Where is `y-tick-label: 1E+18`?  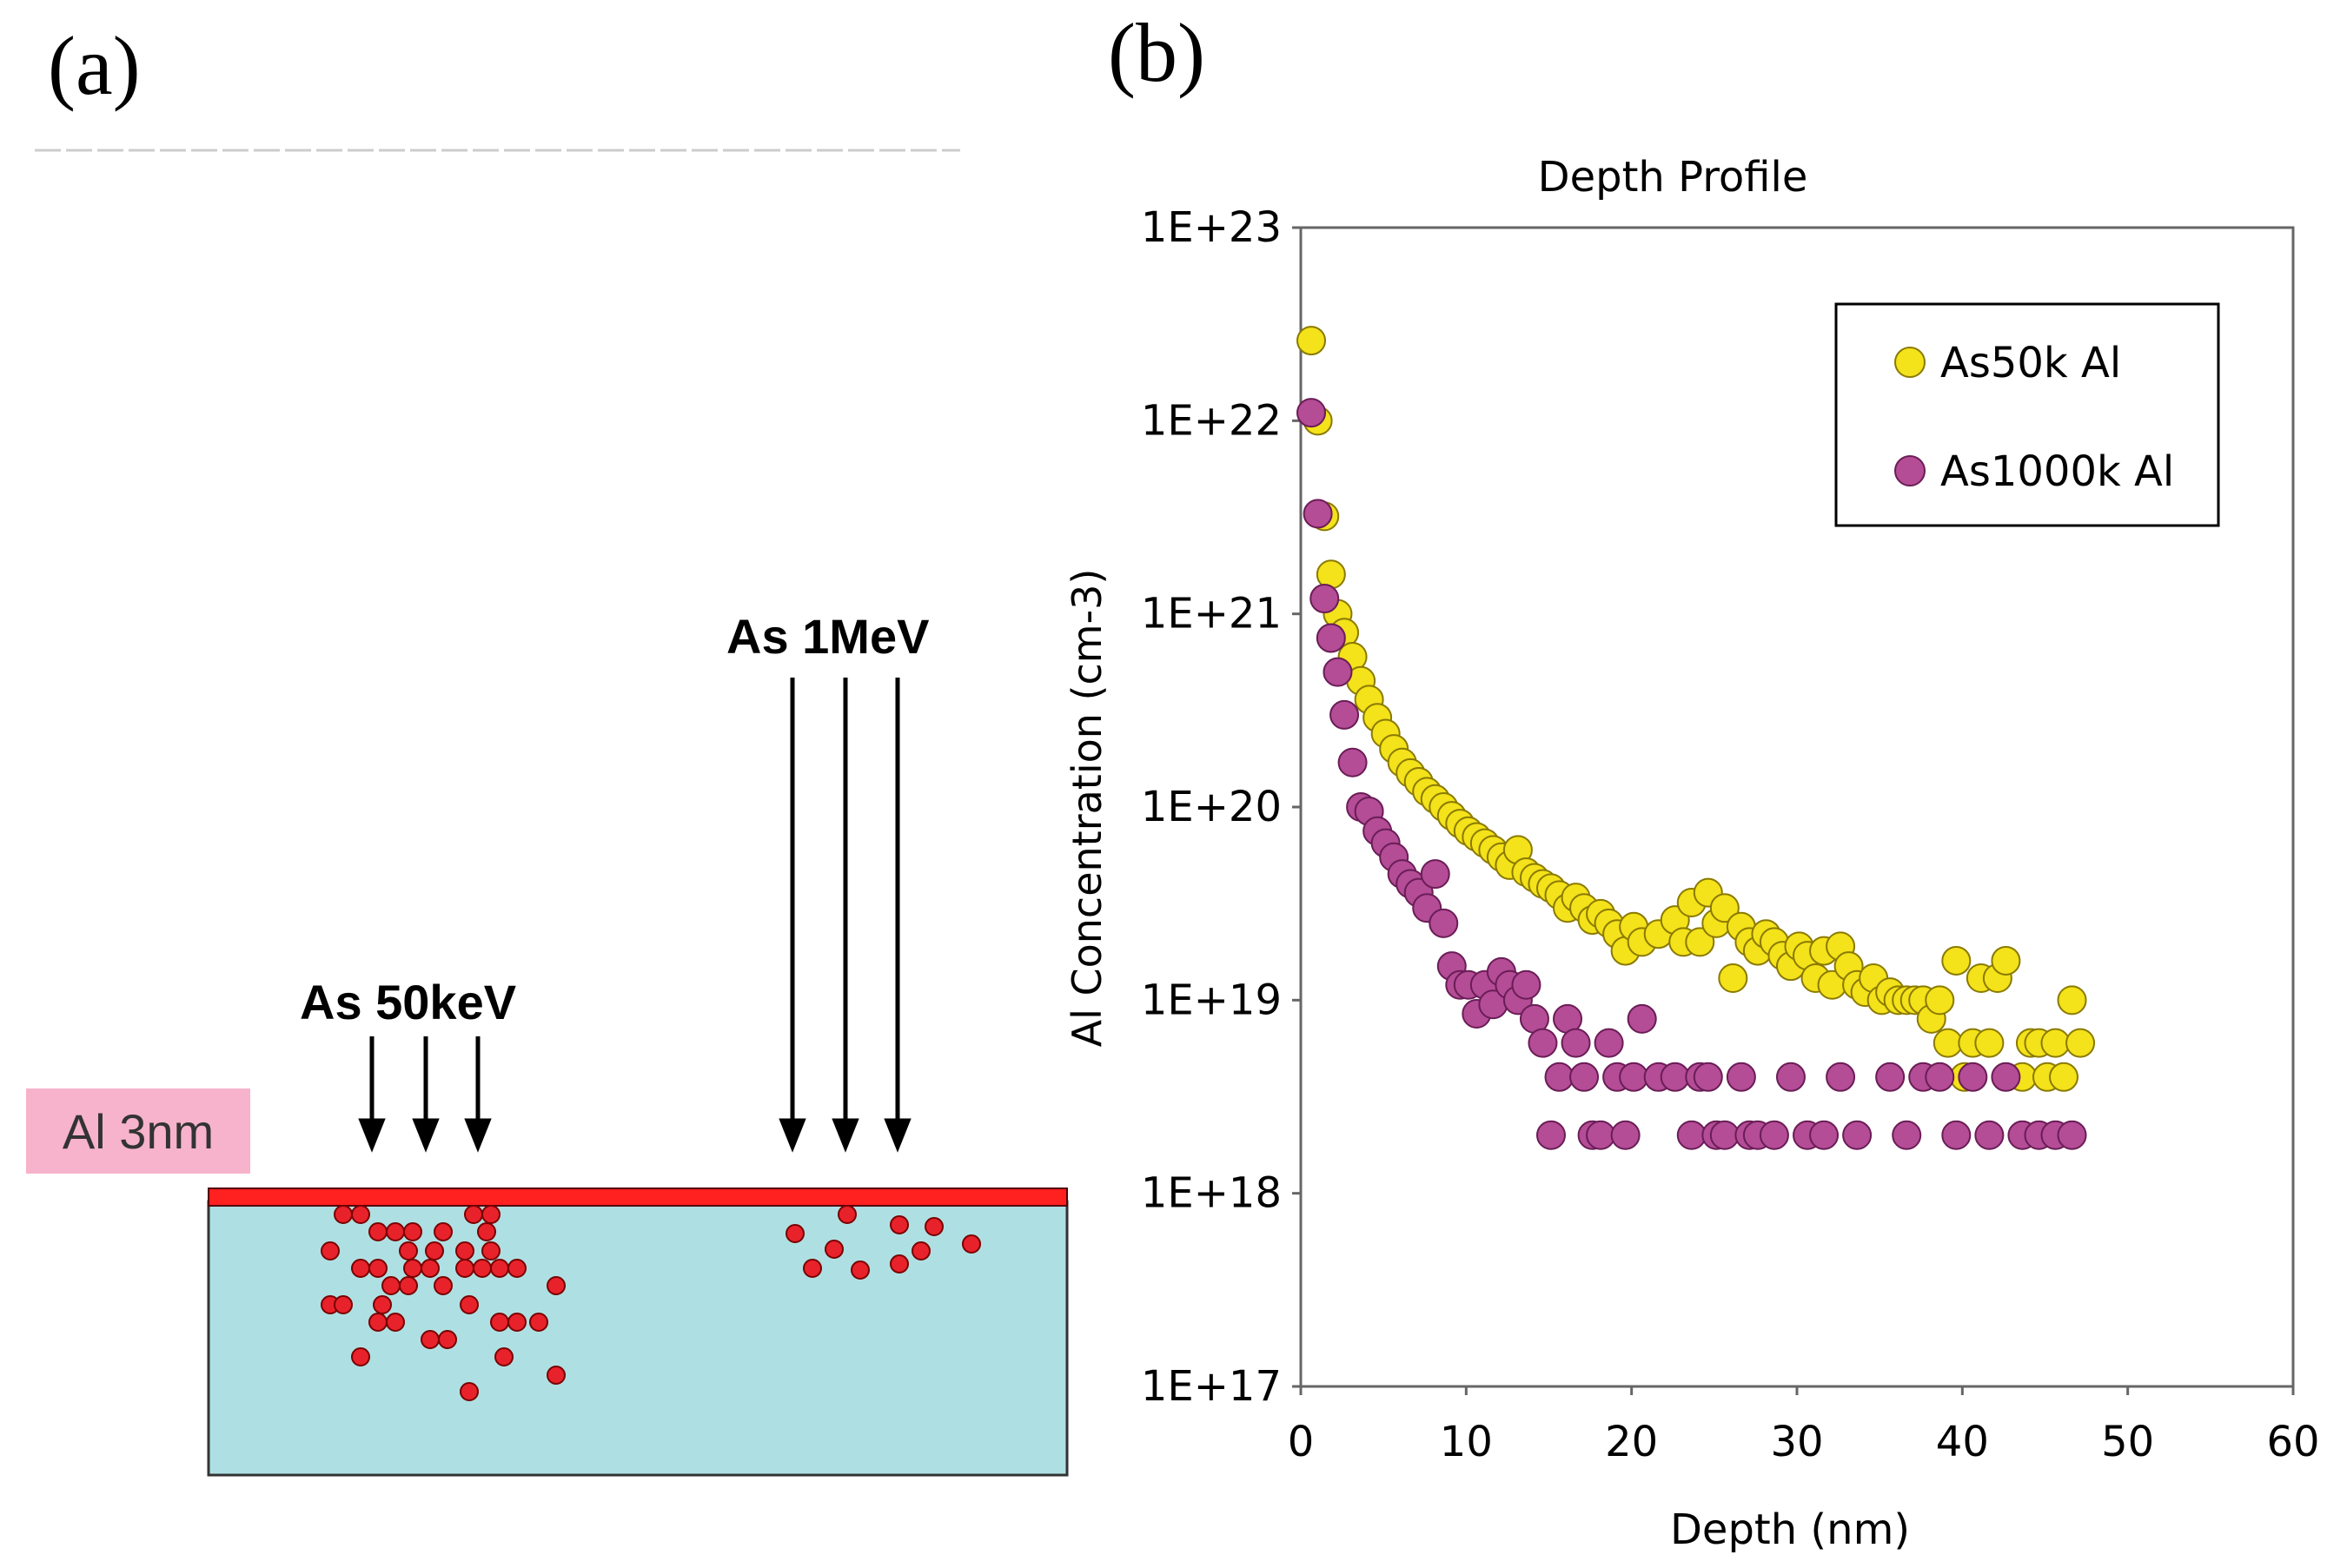 y-tick-label: 1E+18 is located at coordinates (1211, 1193).